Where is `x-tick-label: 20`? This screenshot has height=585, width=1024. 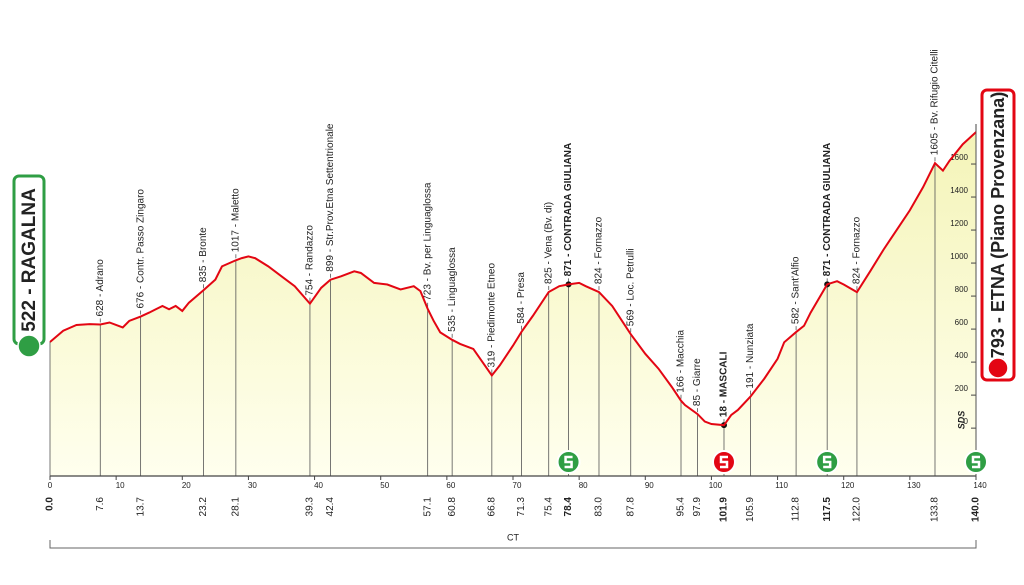 x-tick-label: 20 is located at coordinates (186, 485).